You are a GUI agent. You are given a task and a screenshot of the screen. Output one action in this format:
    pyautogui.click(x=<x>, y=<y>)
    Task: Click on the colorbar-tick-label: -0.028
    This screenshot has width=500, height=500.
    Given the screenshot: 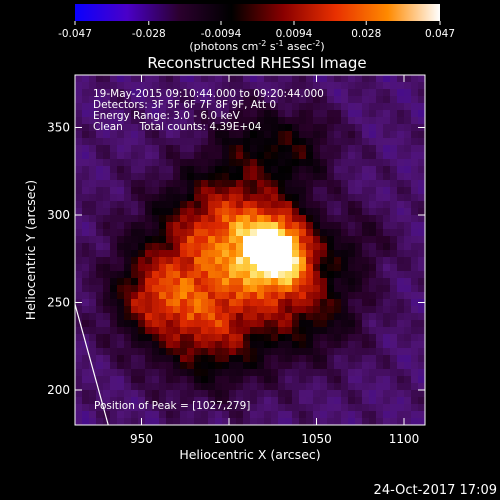 What is the action you would take?
    pyautogui.click(x=149, y=34)
    